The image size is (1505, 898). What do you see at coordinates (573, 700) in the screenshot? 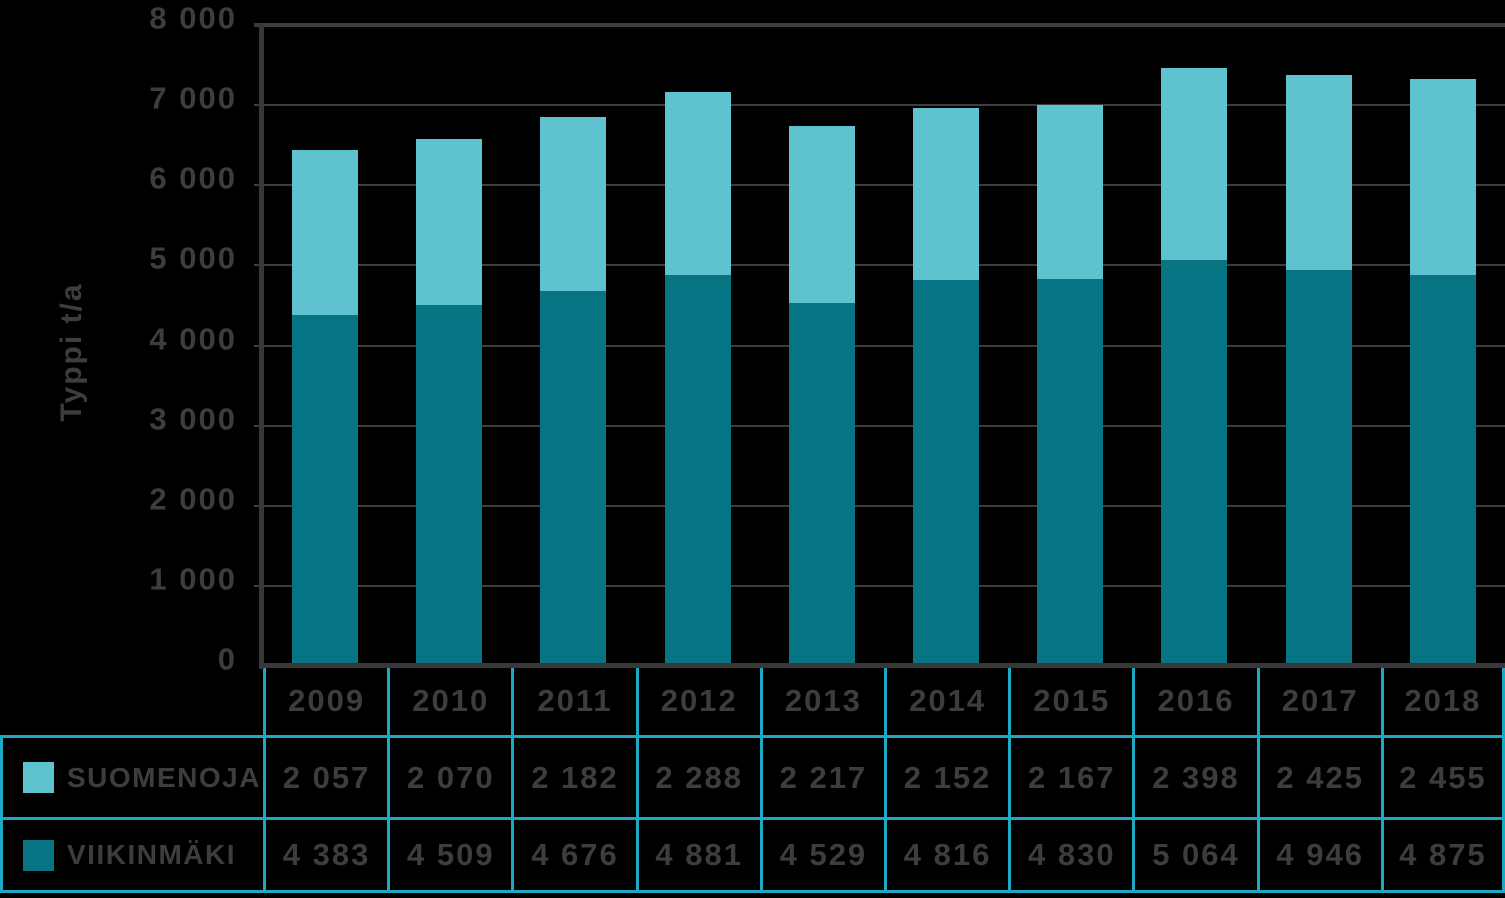
I see `year-header-cell-2011: 2011` at bounding box center [573, 700].